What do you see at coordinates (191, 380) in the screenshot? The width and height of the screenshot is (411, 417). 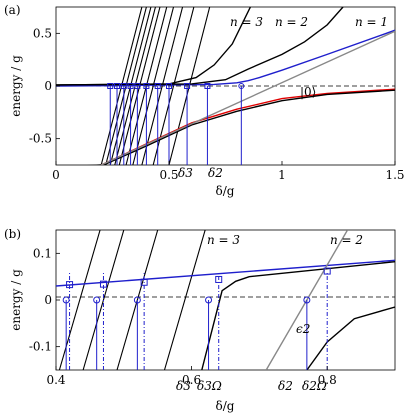 I see `x-tick-label: 0.6` at bounding box center [191, 380].